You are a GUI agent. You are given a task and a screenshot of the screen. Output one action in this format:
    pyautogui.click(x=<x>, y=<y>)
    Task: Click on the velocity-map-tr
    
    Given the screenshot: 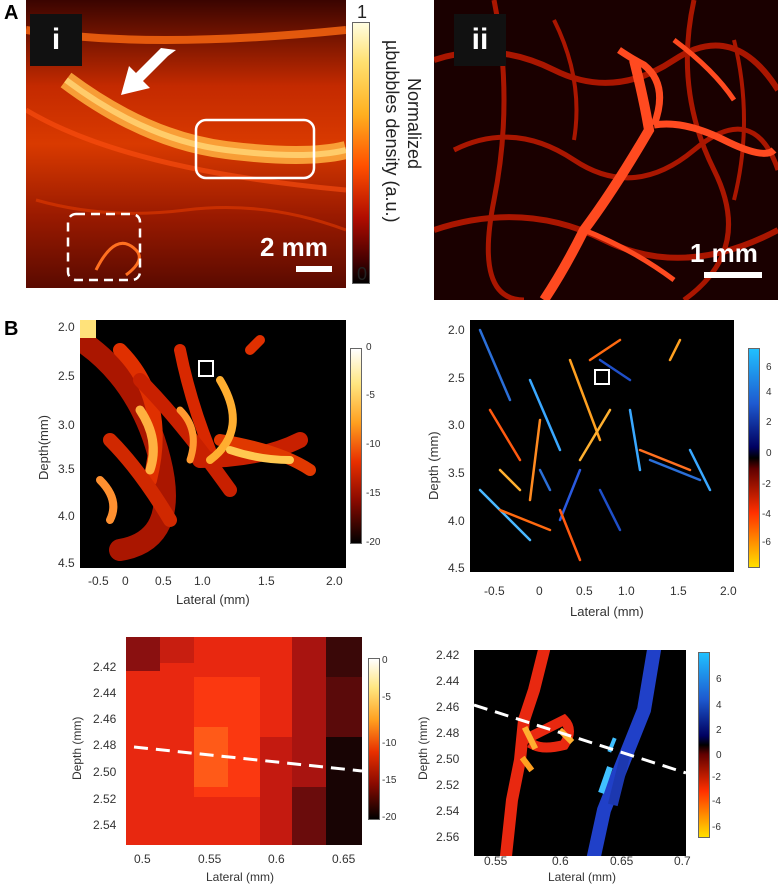 What is the action you would take?
    pyautogui.click(x=602, y=446)
    